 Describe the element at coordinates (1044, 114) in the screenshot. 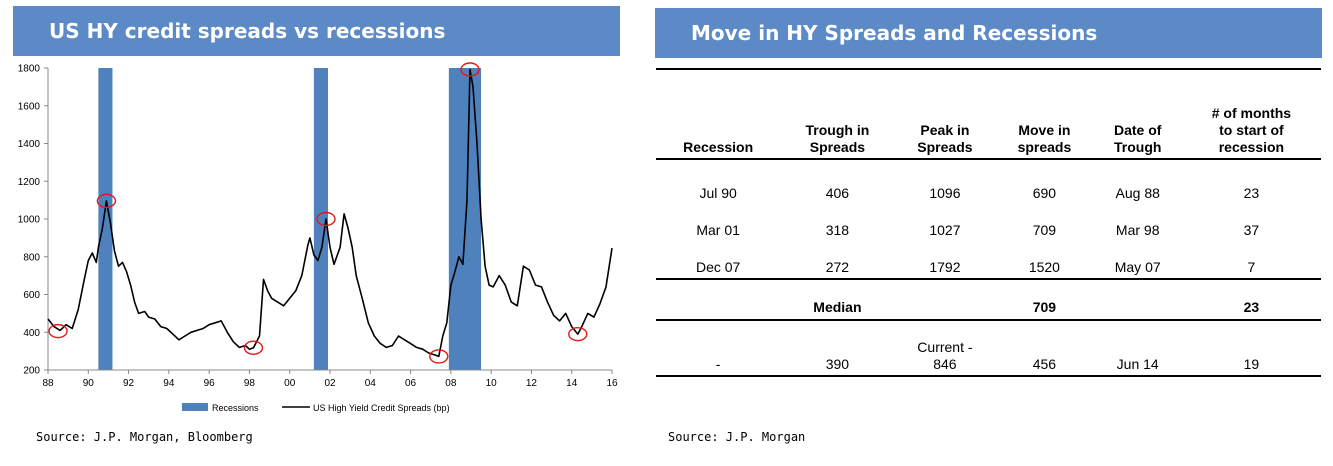

I see `table-header-cell: Move in spreads` at that location.